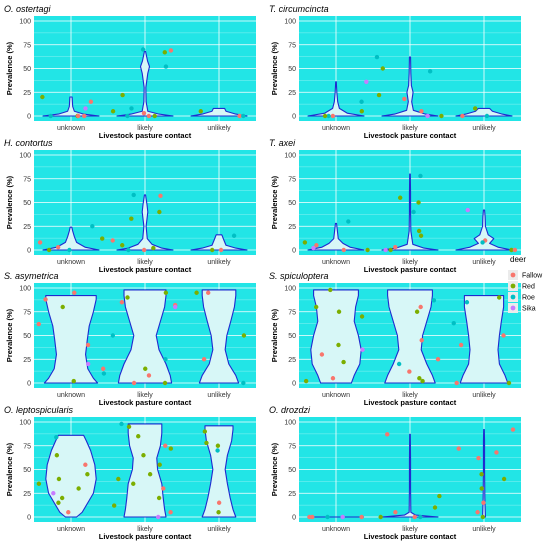 Image resolution: width=550 pixels, height=554 pixels. Describe the element at coordinates (28, 9) in the screenshot. I see `panel-title: O. ostertagi` at that location.